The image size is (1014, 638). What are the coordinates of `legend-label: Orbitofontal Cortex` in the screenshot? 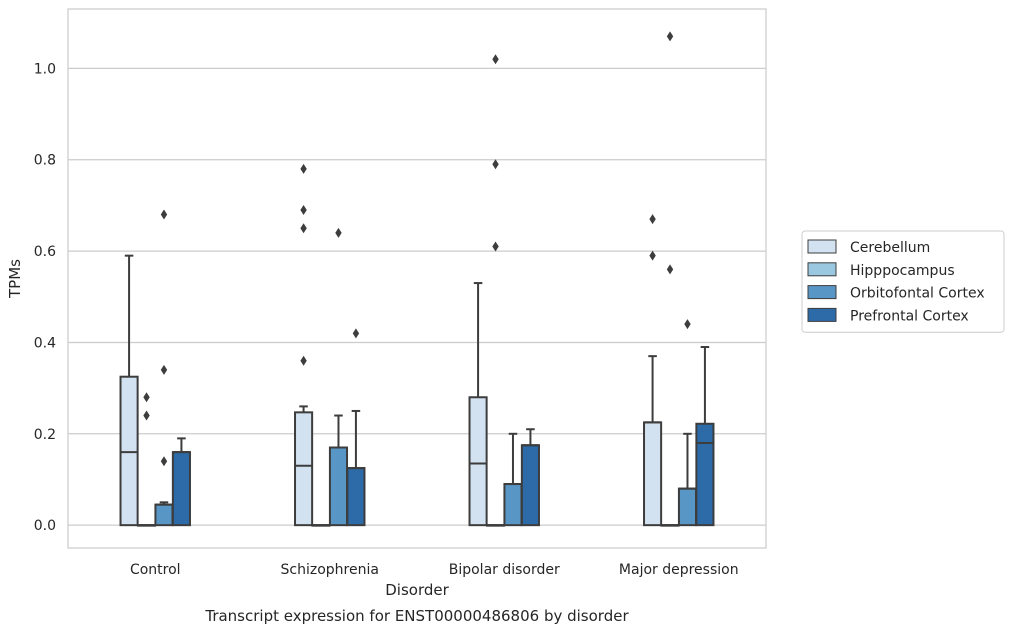 It's located at (917, 294).